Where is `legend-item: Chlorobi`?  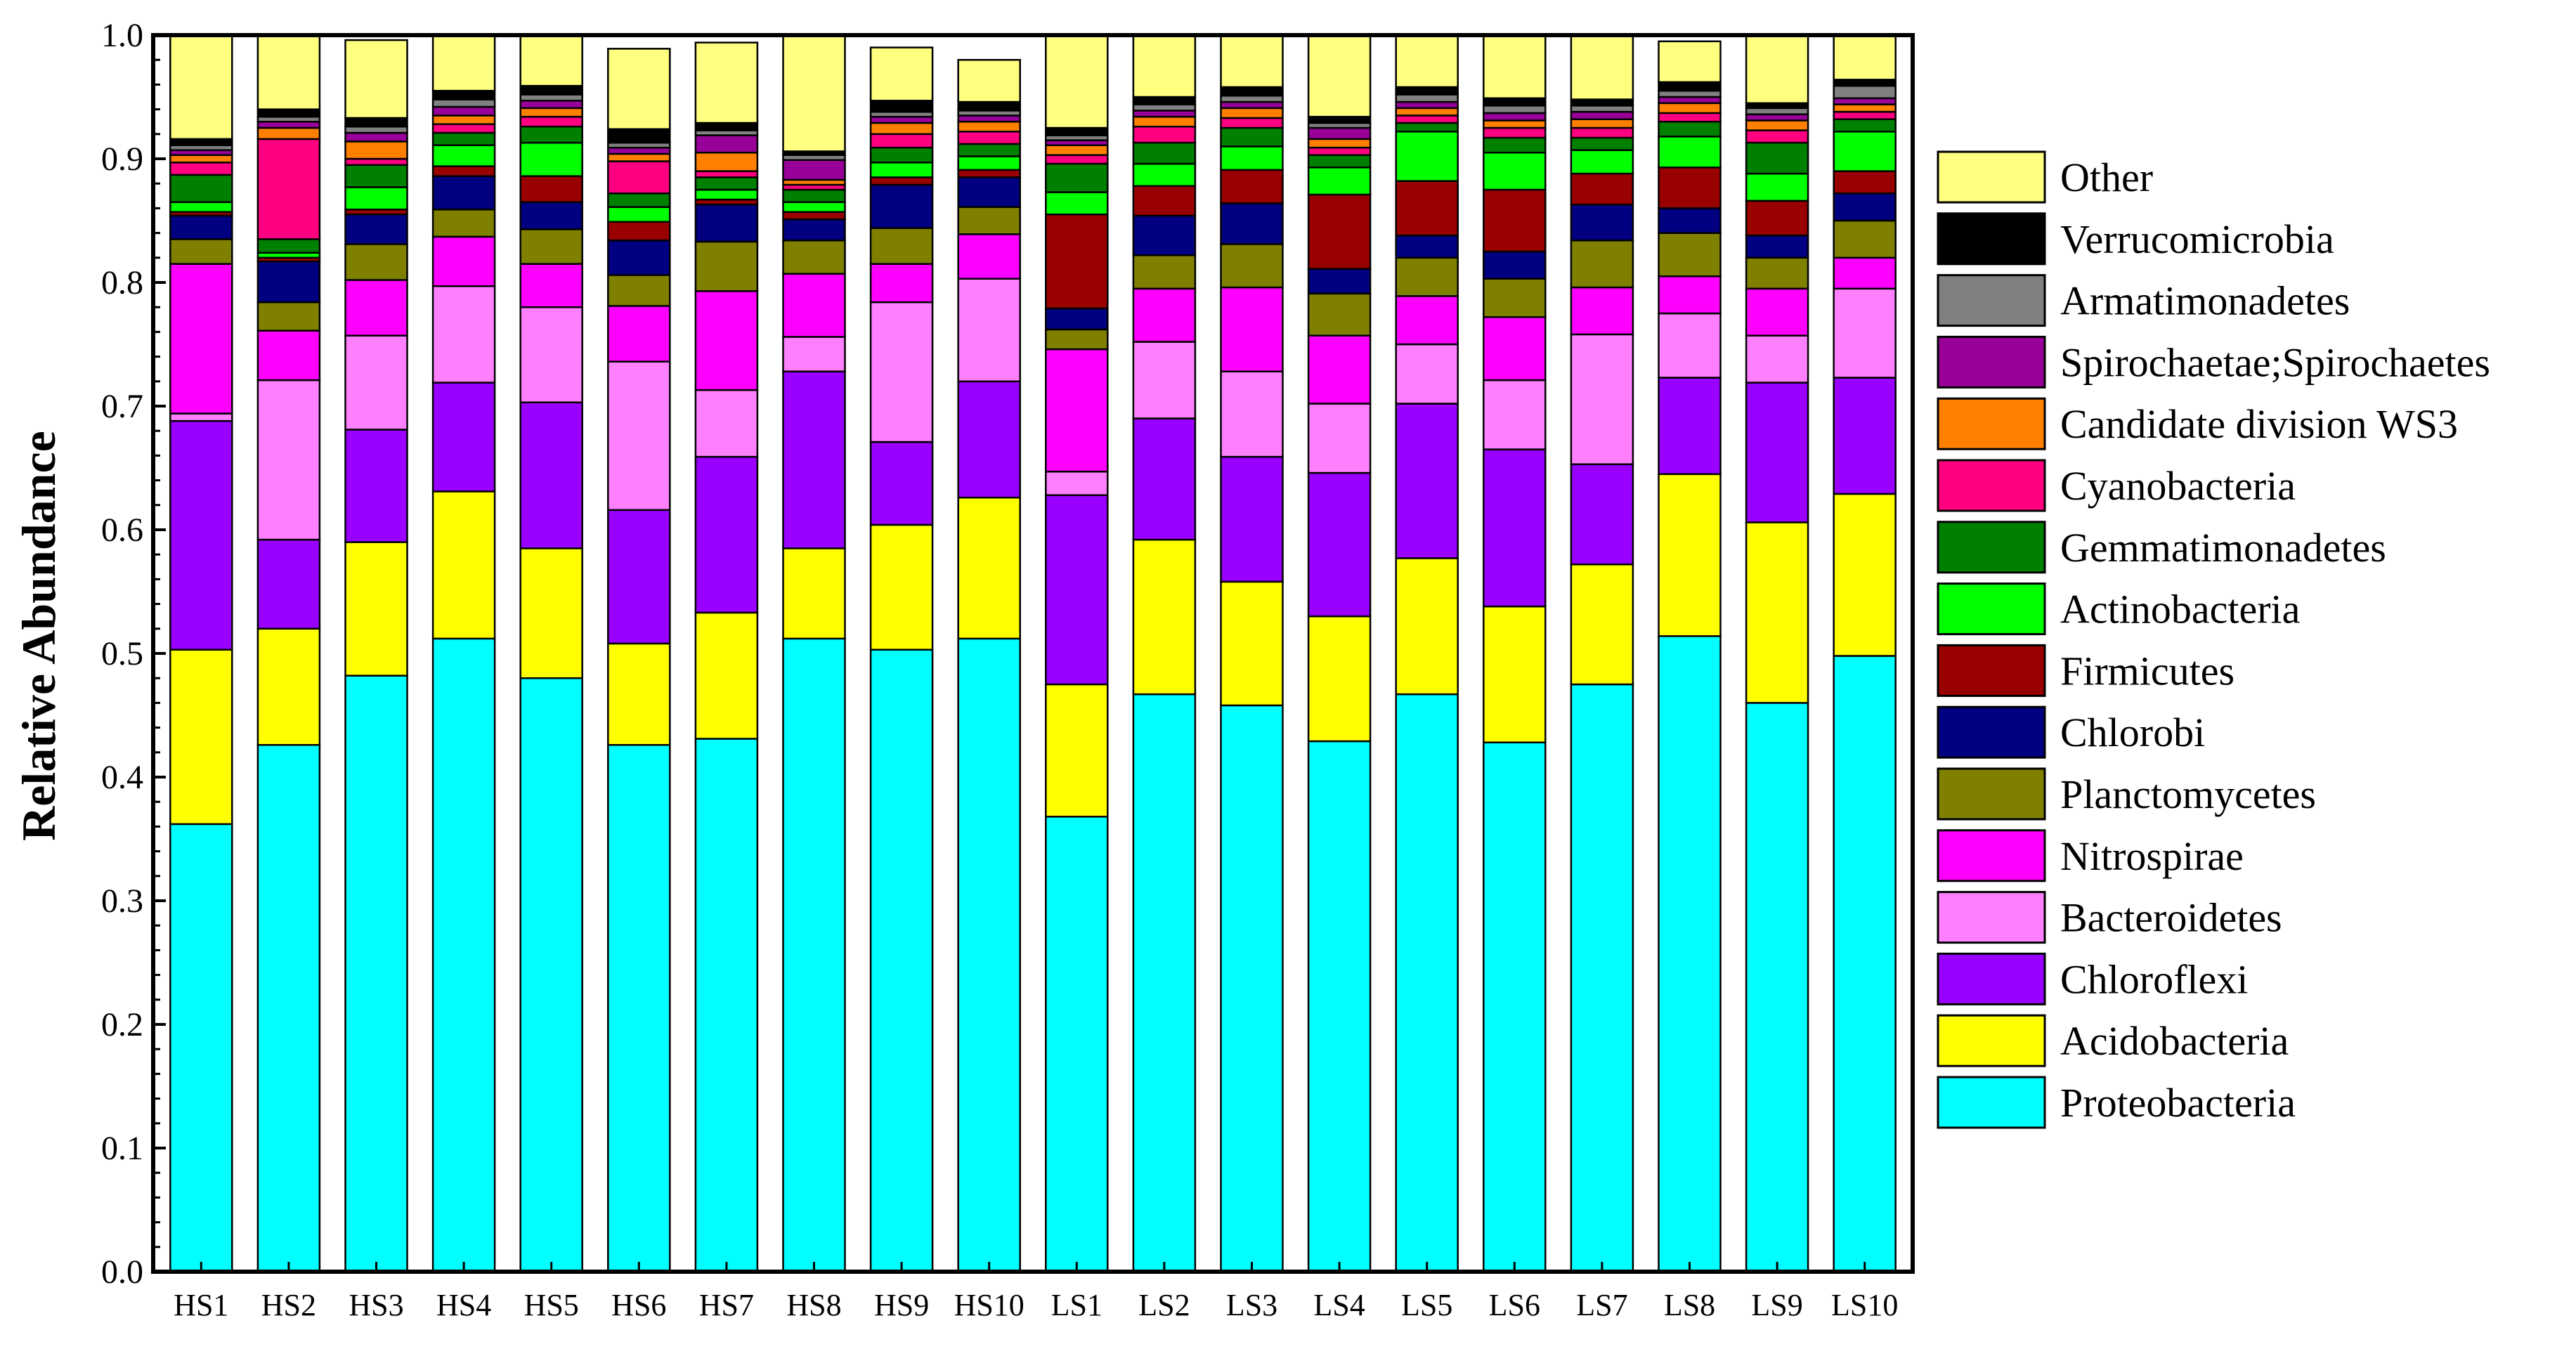
legend-item: Chlorobi is located at coordinates (2071, 732).